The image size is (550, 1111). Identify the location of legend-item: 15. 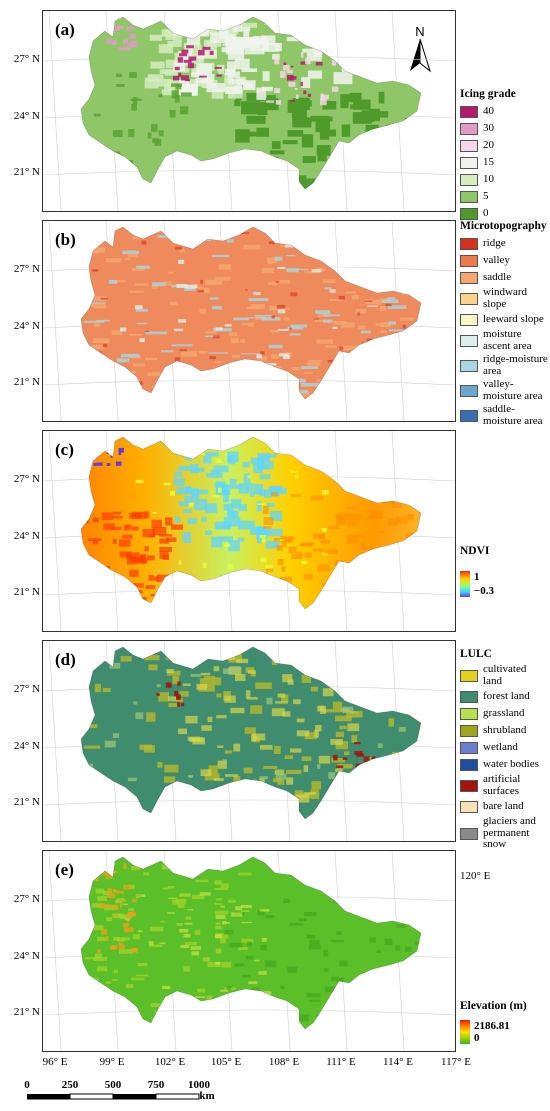
(488, 162).